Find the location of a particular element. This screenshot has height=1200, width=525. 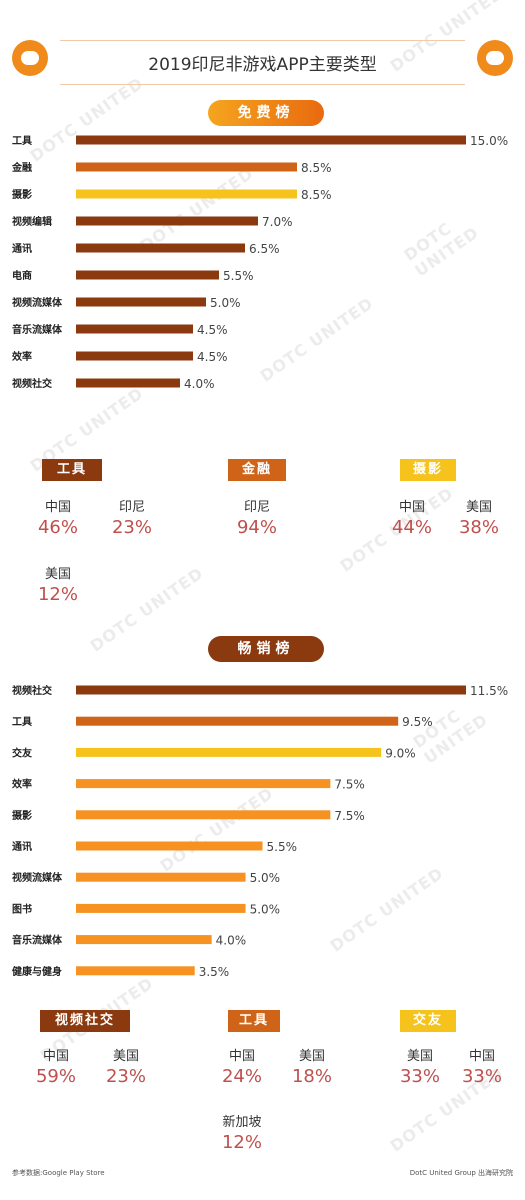

grossing-value-label: 5.5% is located at coordinates (282, 847).